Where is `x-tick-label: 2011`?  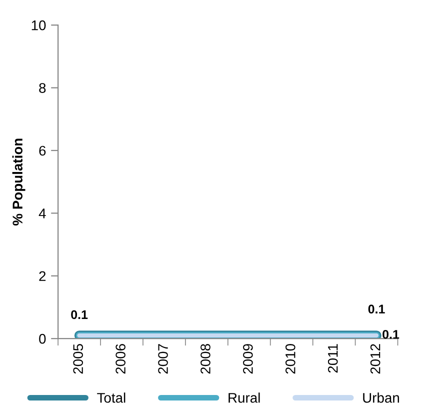
x-tick-label: 2011 is located at coordinates (333, 358).